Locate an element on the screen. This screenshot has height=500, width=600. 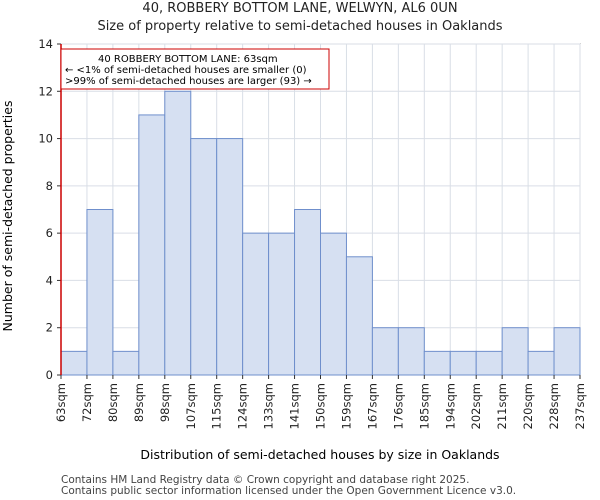
x-tick-label-185sqm: 185sqm is located at coordinates (424, 406).